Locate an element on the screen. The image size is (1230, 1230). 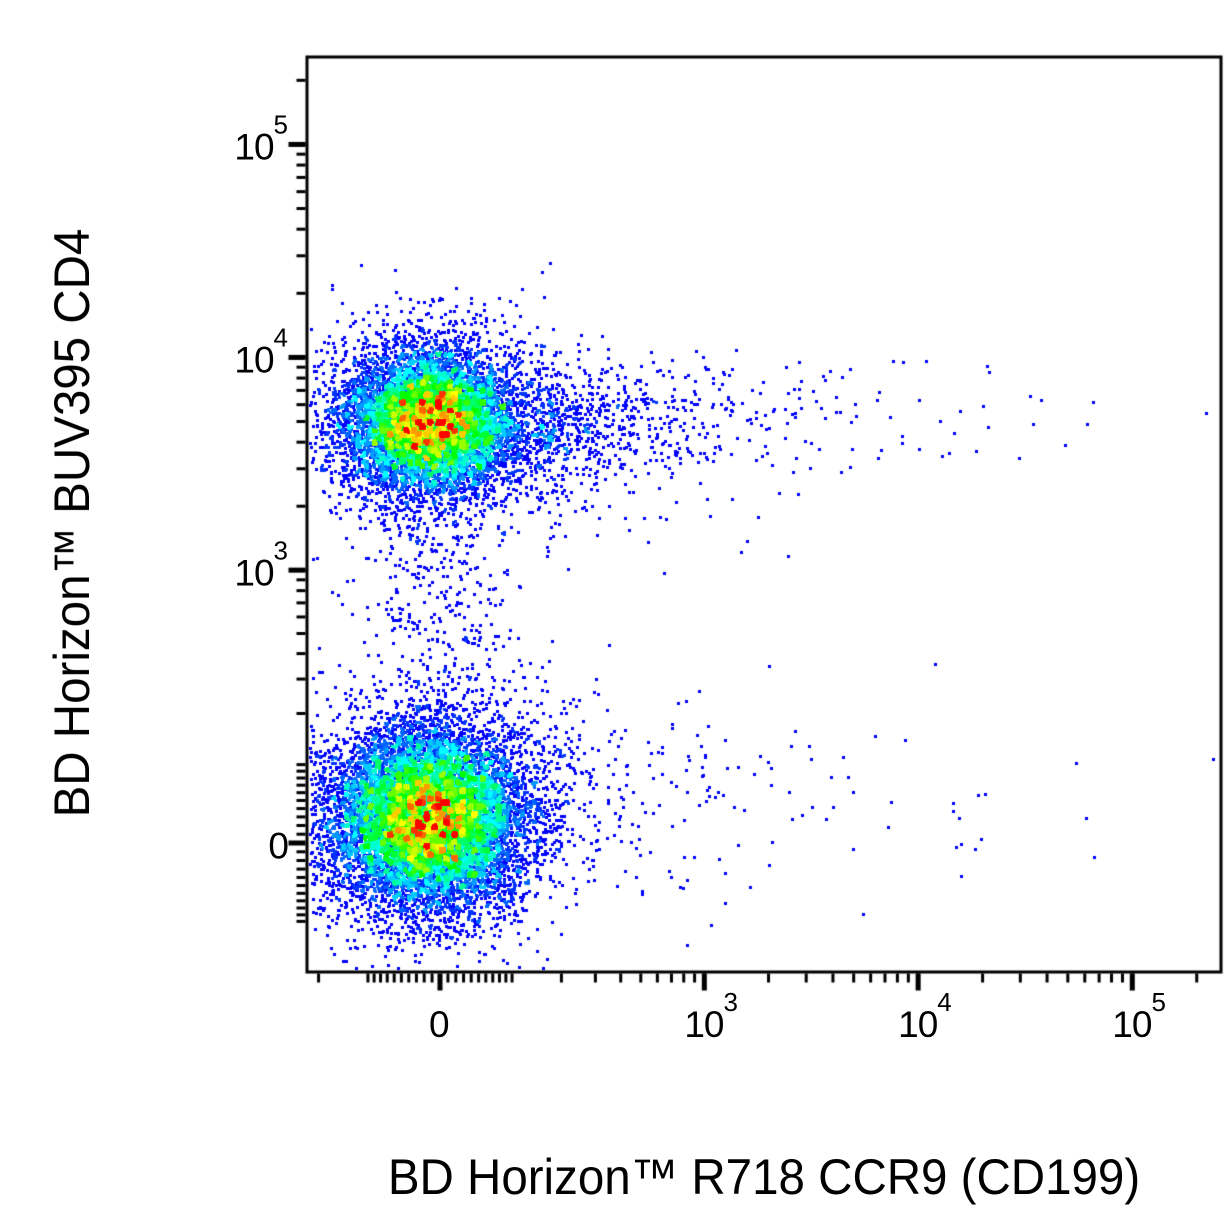
x-tick-label-1e4: 10⁴ is located at coordinates (925, 1017).